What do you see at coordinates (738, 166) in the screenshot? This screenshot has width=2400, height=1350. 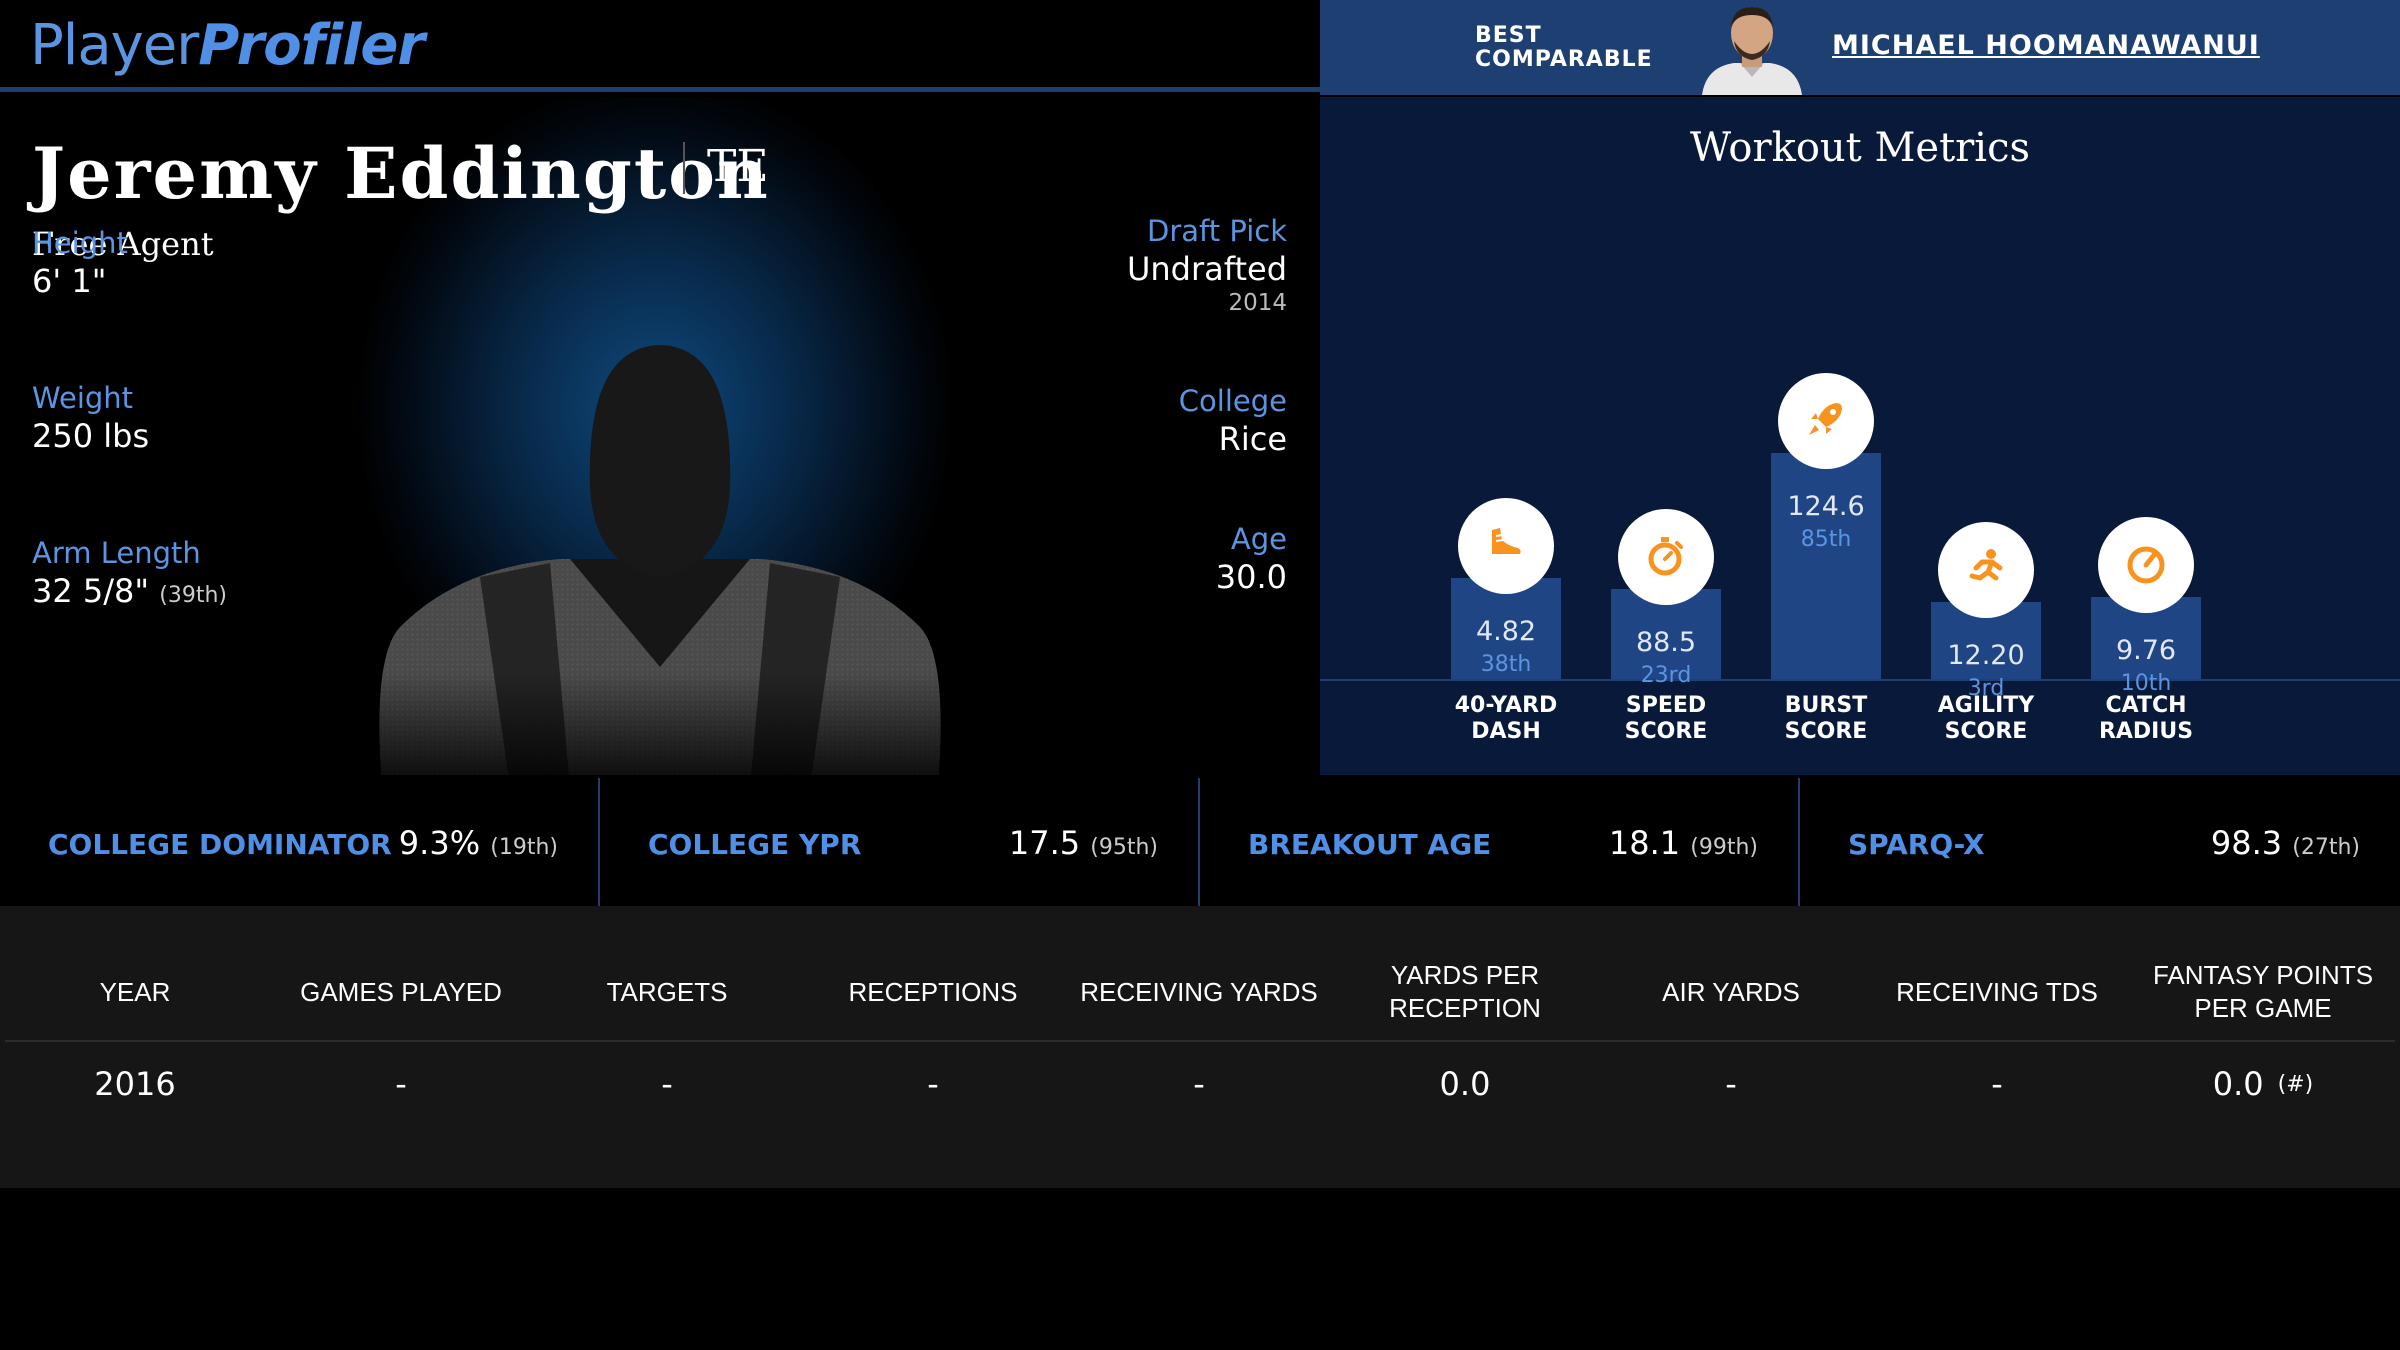 I see `player-position: TE` at bounding box center [738, 166].